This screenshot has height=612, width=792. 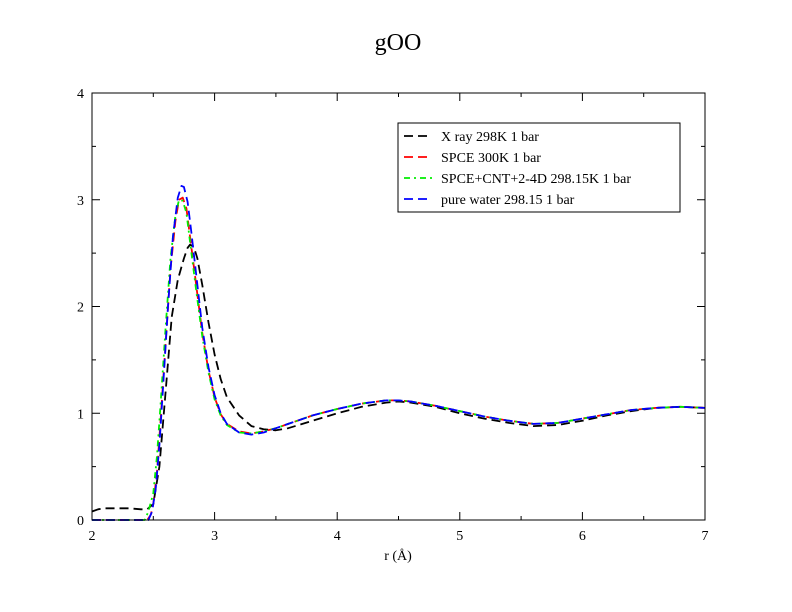 I want to click on y-tick-label: 3, so click(x=80, y=201).